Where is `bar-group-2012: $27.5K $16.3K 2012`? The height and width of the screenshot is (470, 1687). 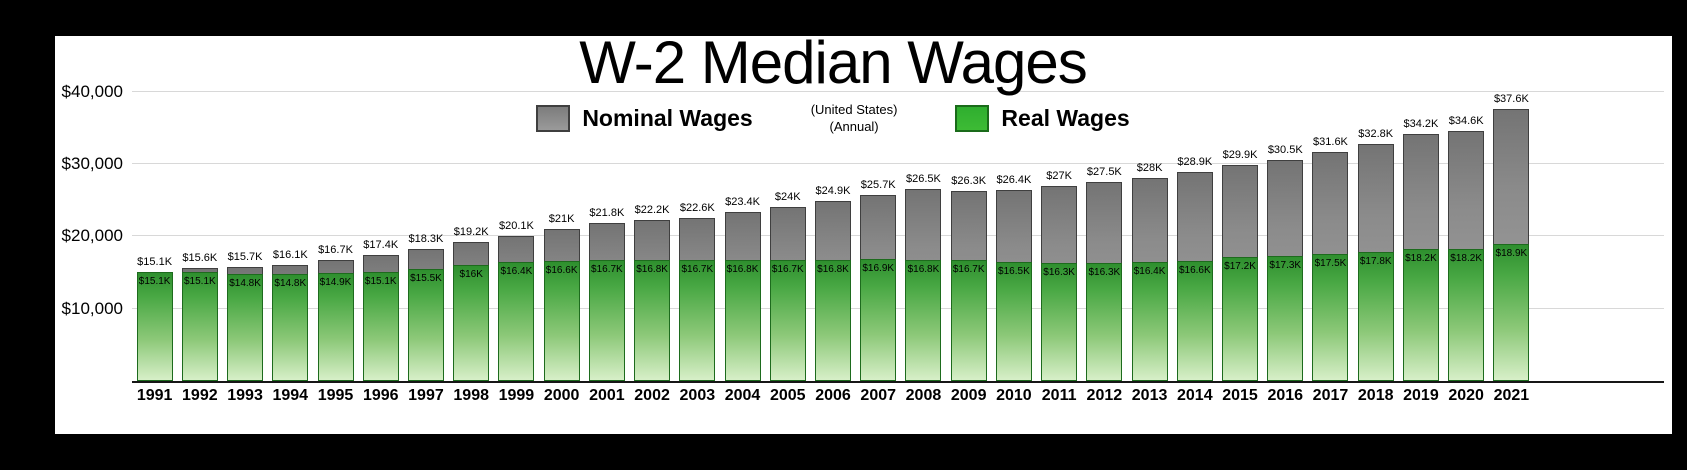
bar-group-2012: $27.5K $16.3K 2012 is located at coordinates (1104, 220).